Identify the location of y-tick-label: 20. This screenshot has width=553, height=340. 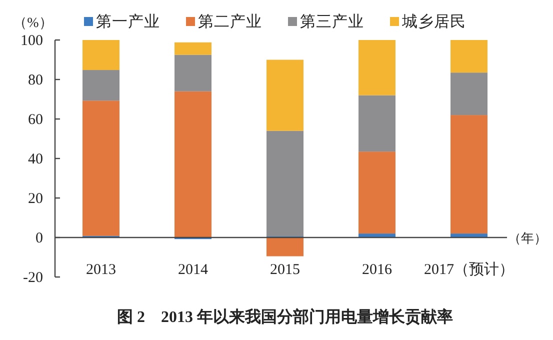
(35, 199).